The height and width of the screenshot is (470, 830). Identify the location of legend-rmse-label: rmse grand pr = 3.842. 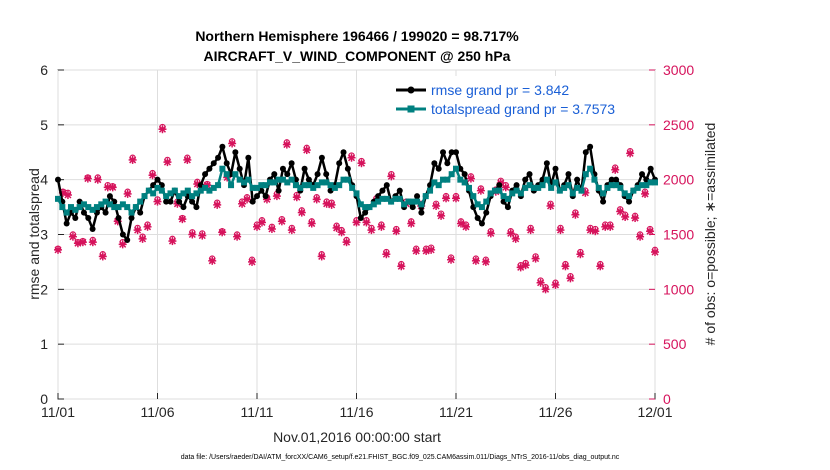
(500, 90).